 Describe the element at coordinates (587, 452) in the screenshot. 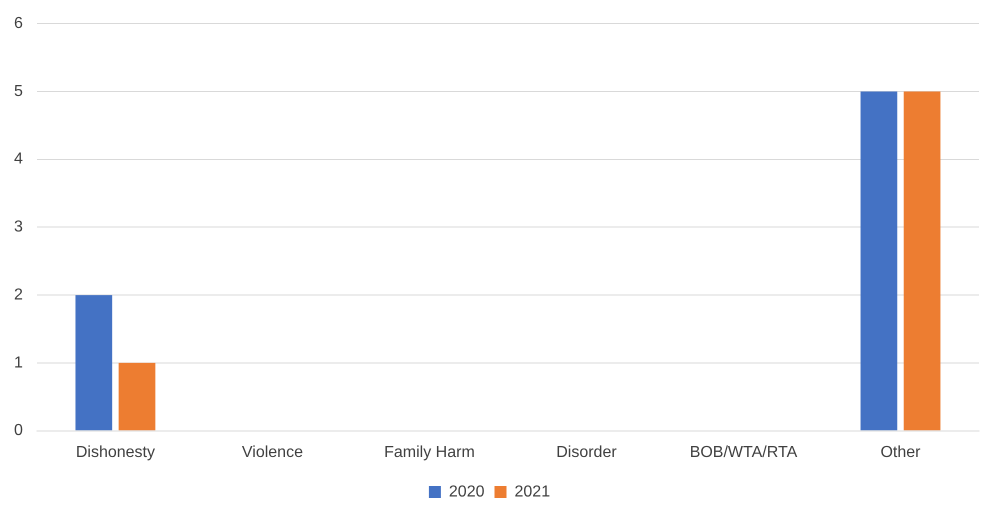

I see `x-tick-label: Disorder` at that location.